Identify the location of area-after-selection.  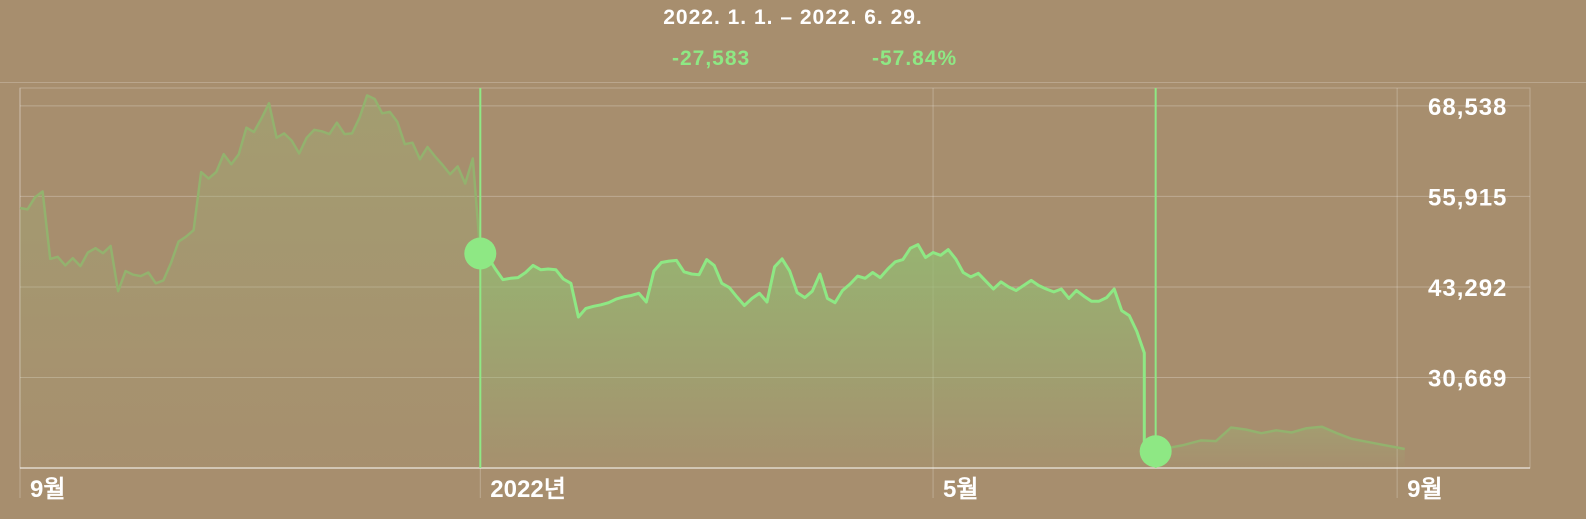
(1280, 447).